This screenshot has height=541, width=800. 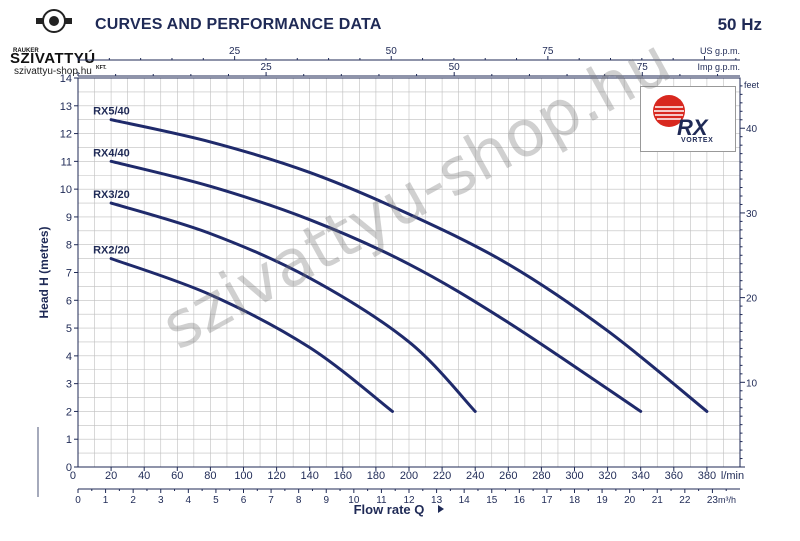 What do you see at coordinates (520, 500) in the screenshot?
I see `m3h-tick-label: 16` at bounding box center [520, 500].